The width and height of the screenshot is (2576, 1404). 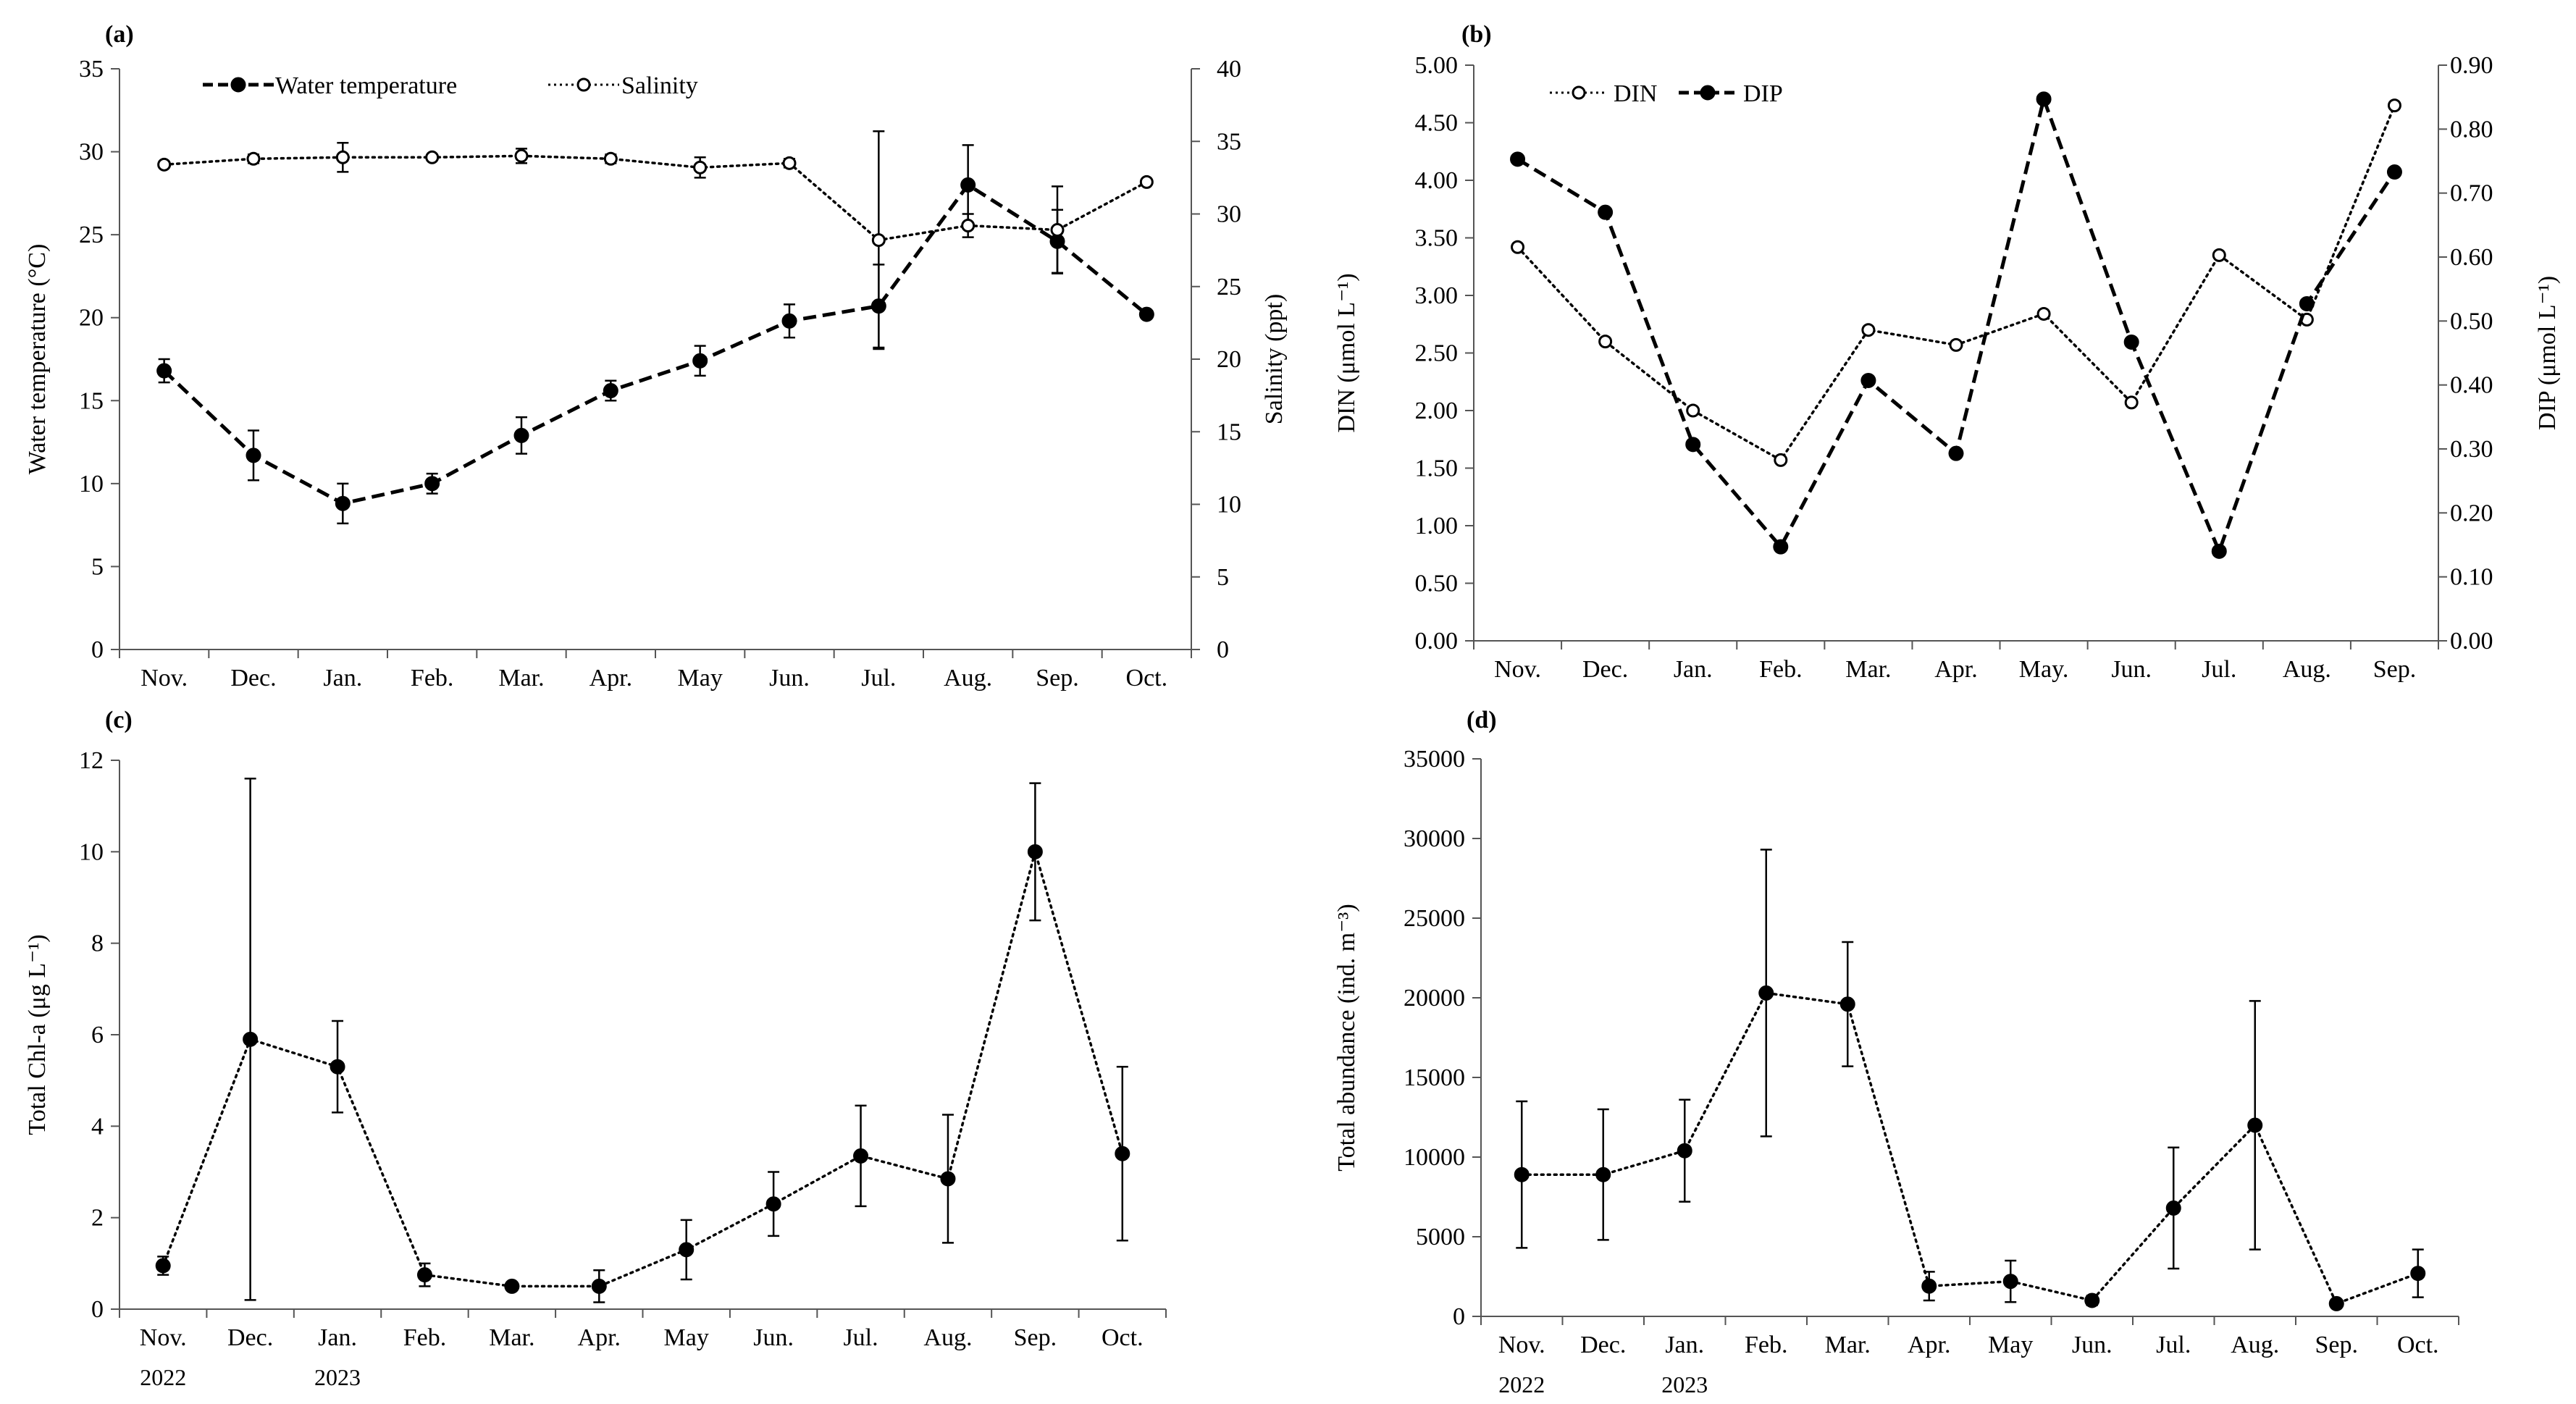 What do you see at coordinates (97, 1218) in the screenshot?
I see `y-tick-label: 2` at bounding box center [97, 1218].